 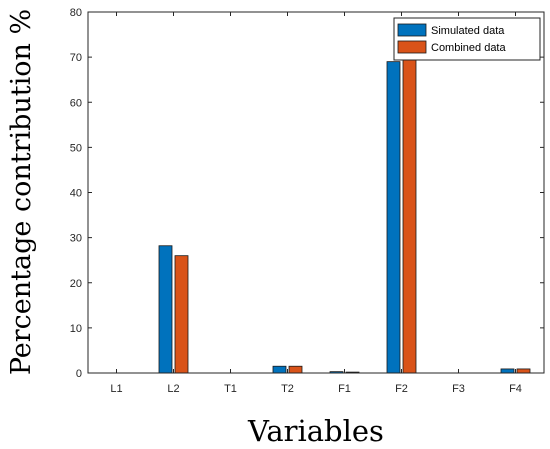 I want to click on y-tick-label: 80, so click(x=76, y=13).